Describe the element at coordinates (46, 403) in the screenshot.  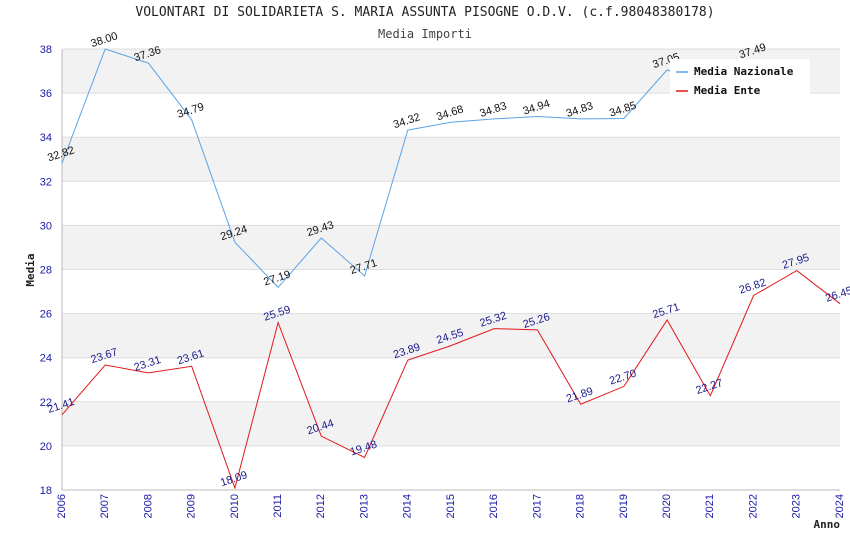
I see `y-tick-label: 22` at that location.